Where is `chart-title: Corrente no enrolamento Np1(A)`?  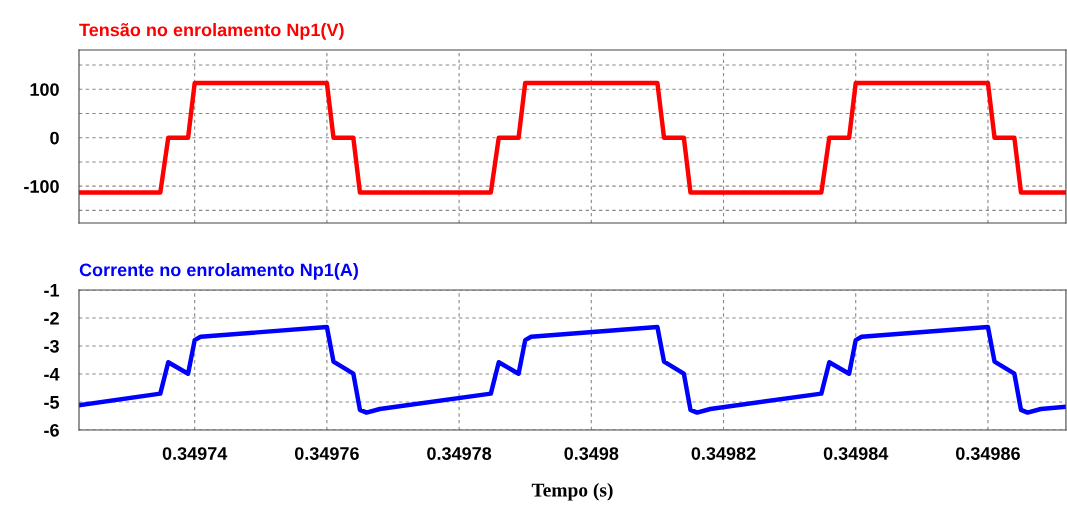 chart-title: Corrente no enrolamento Np1(A) is located at coordinates (218, 271).